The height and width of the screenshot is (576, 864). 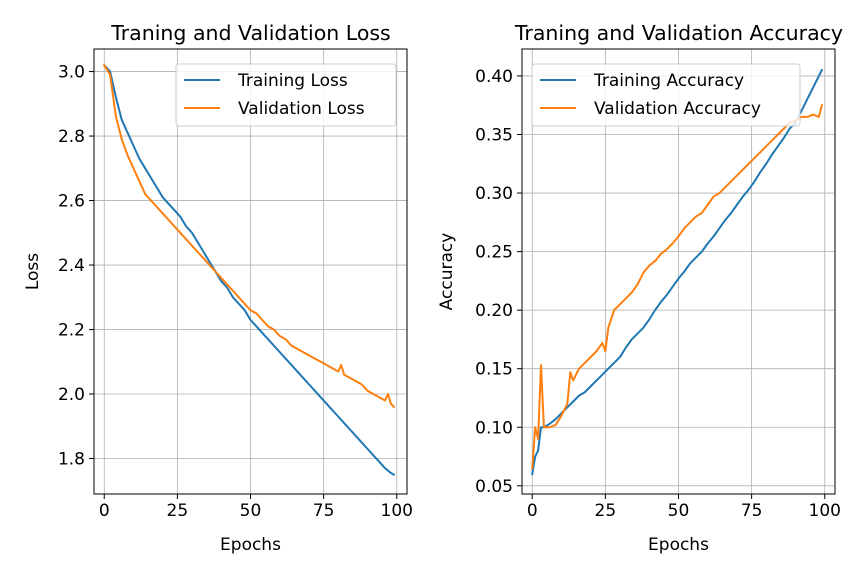 What do you see at coordinates (33, 271) in the screenshot?
I see `y-axis-label: Loss` at bounding box center [33, 271].